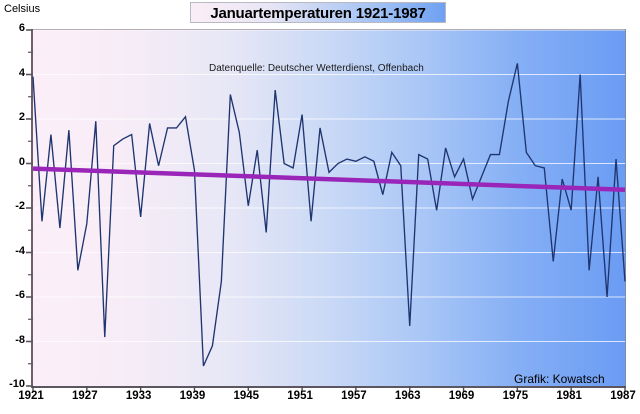 Image resolution: width=640 pixels, height=414 pixels. Describe the element at coordinates (569, 396) in the screenshot. I see `x-tick-label: 1981` at that location.